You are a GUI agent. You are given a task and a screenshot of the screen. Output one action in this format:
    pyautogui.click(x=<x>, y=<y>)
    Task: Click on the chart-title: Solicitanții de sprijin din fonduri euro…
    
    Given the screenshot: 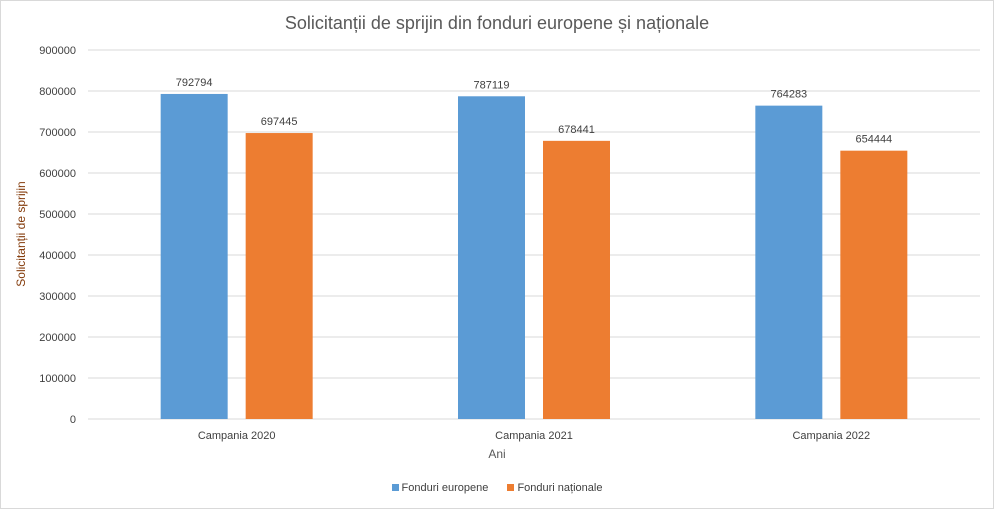 What is the action you would take?
    pyautogui.click(x=497, y=23)
    